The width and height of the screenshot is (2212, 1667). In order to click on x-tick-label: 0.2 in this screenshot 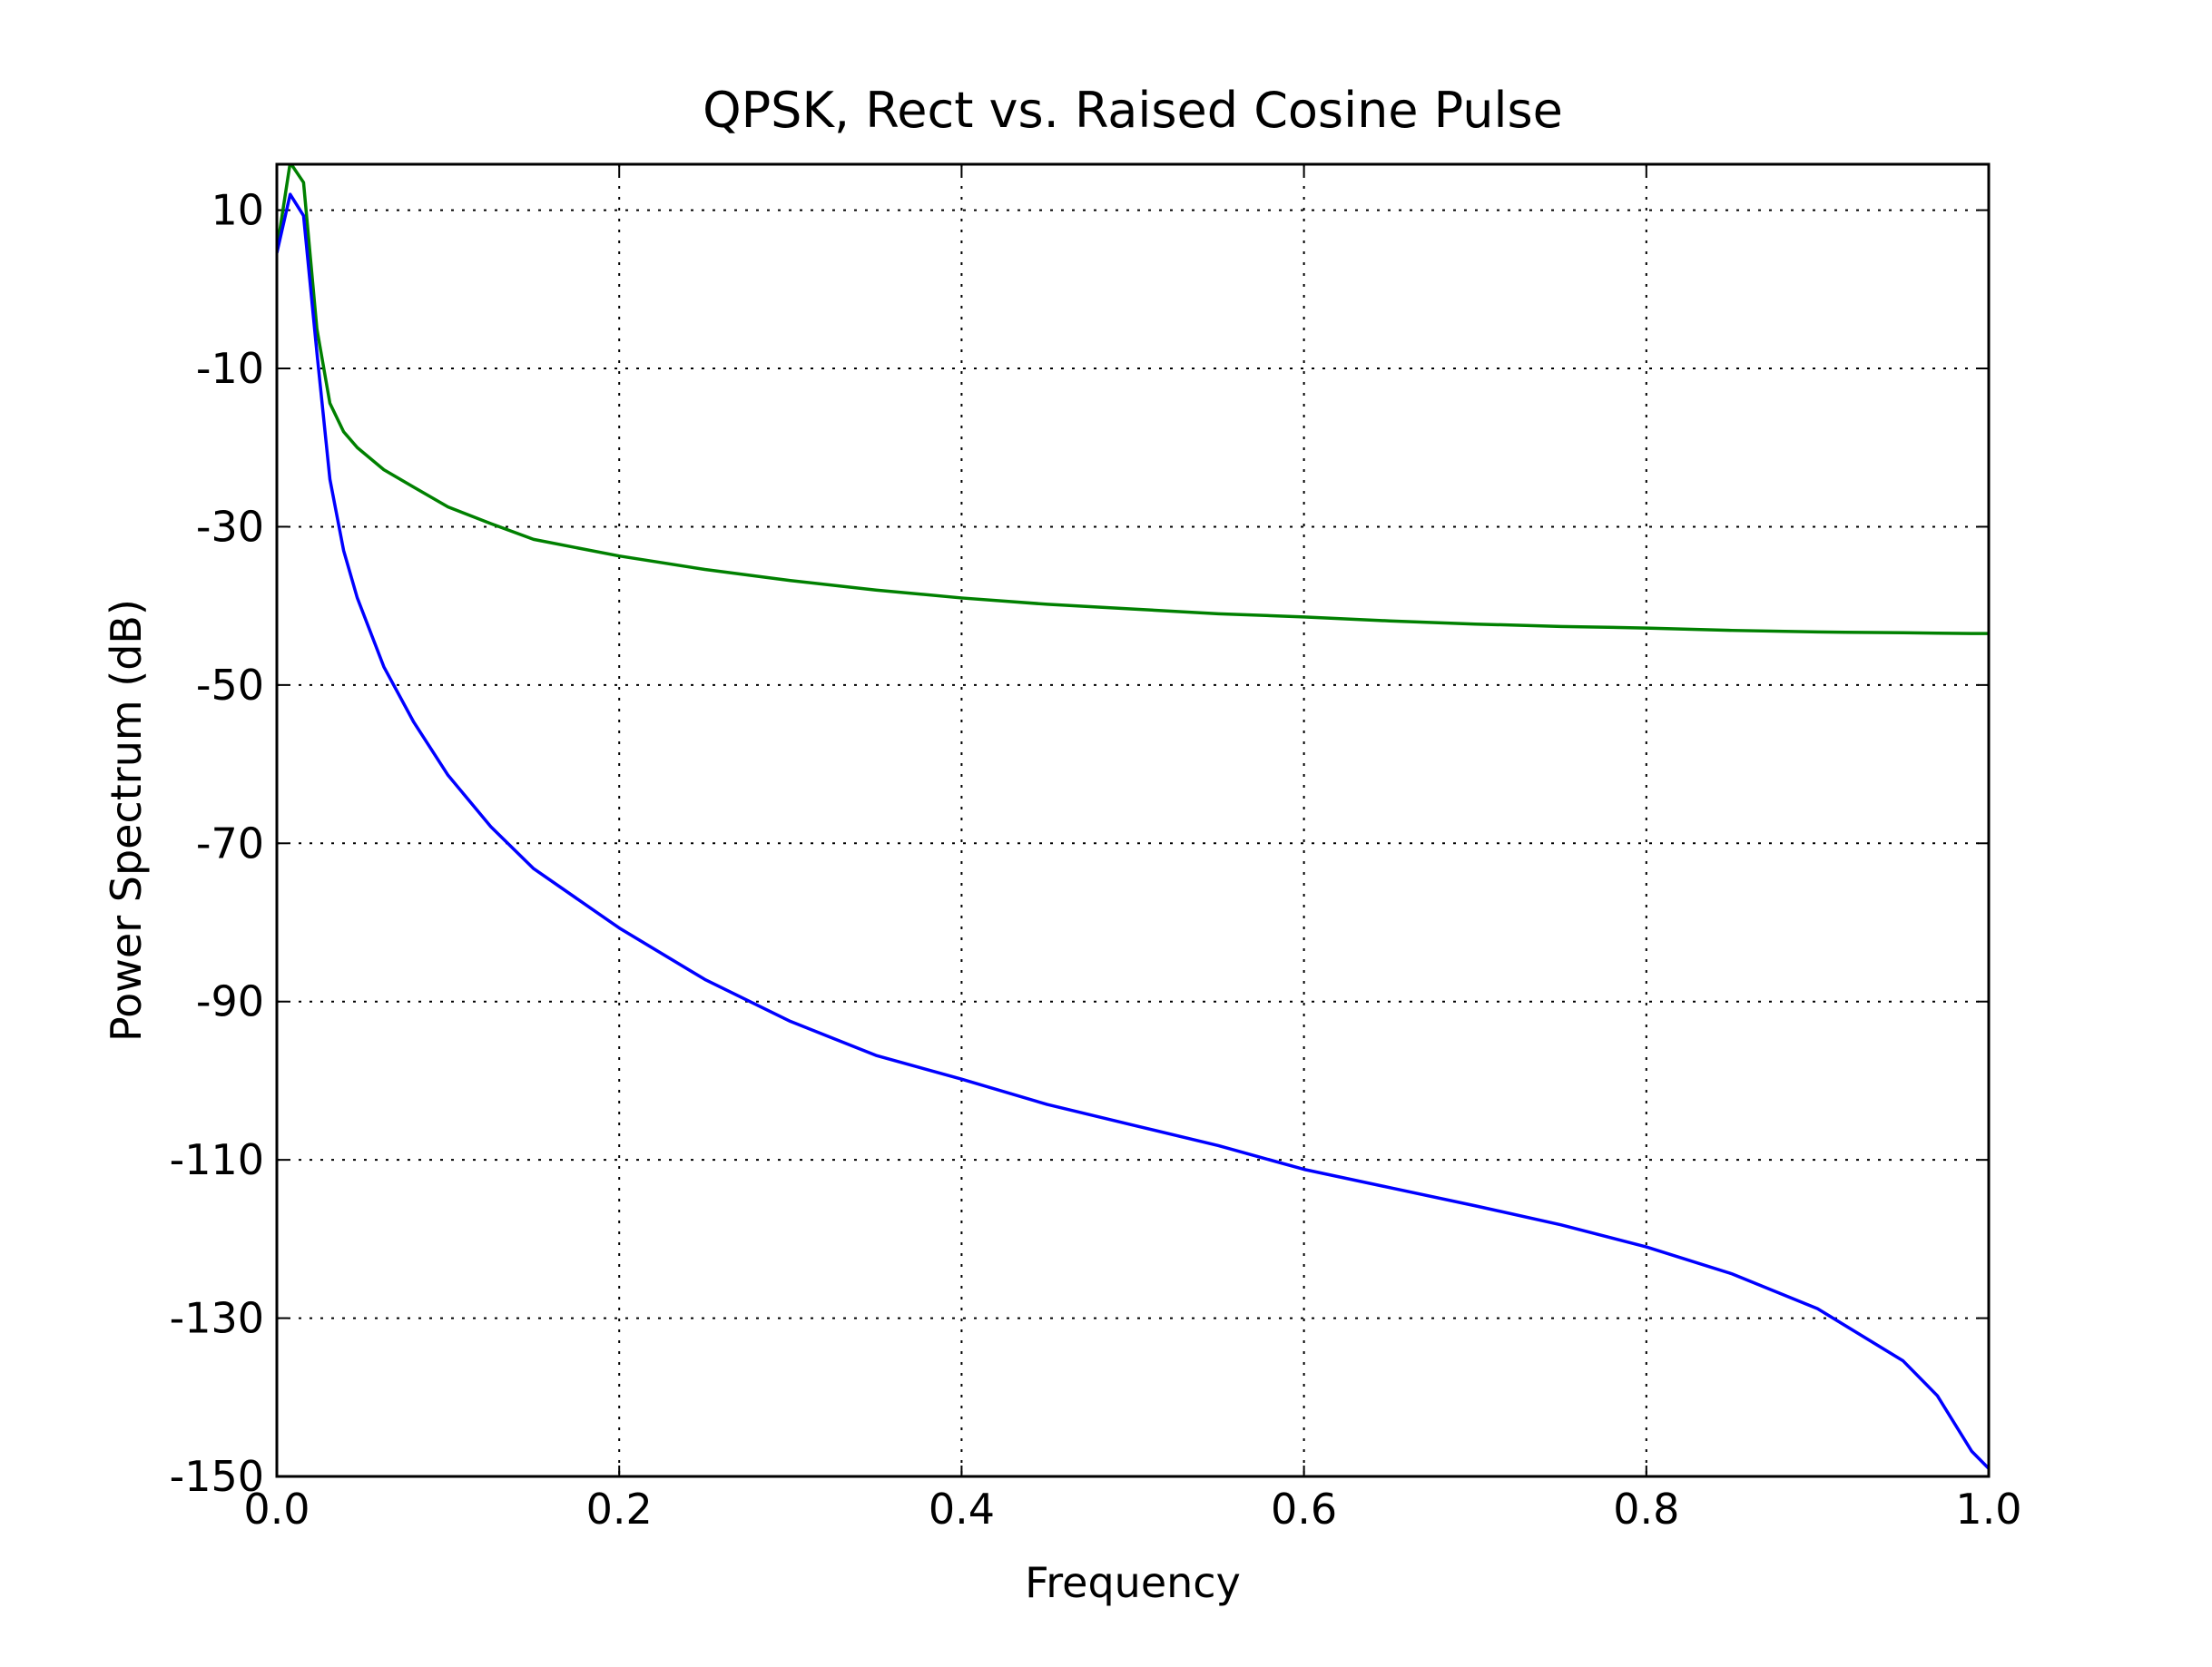, I will do `click(619, 1510)`.